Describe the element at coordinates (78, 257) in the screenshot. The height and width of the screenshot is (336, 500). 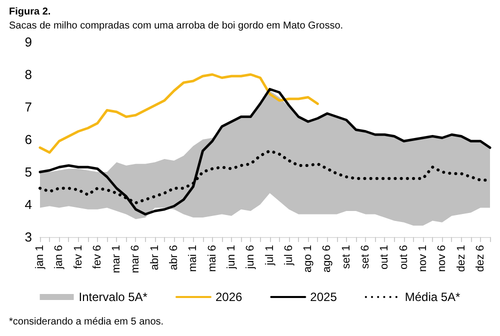
I see `x-tick-label: fev 1` at that location.